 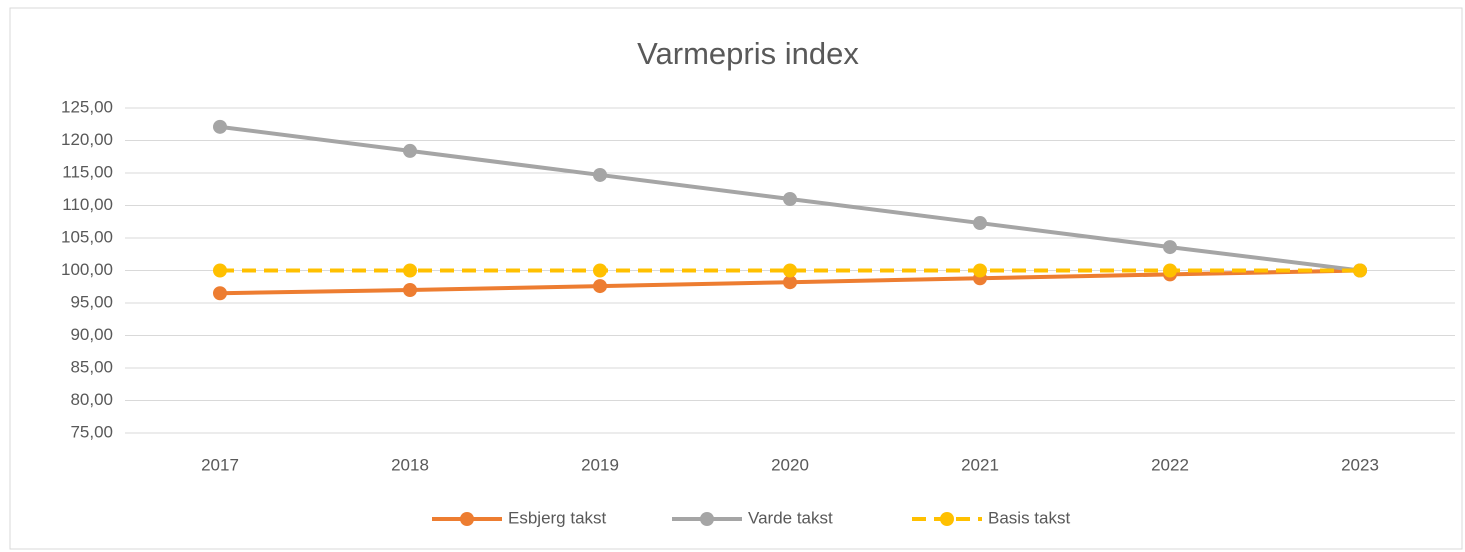 I want to click on y-tick-label: 105,00, so click(x=87, y=236).